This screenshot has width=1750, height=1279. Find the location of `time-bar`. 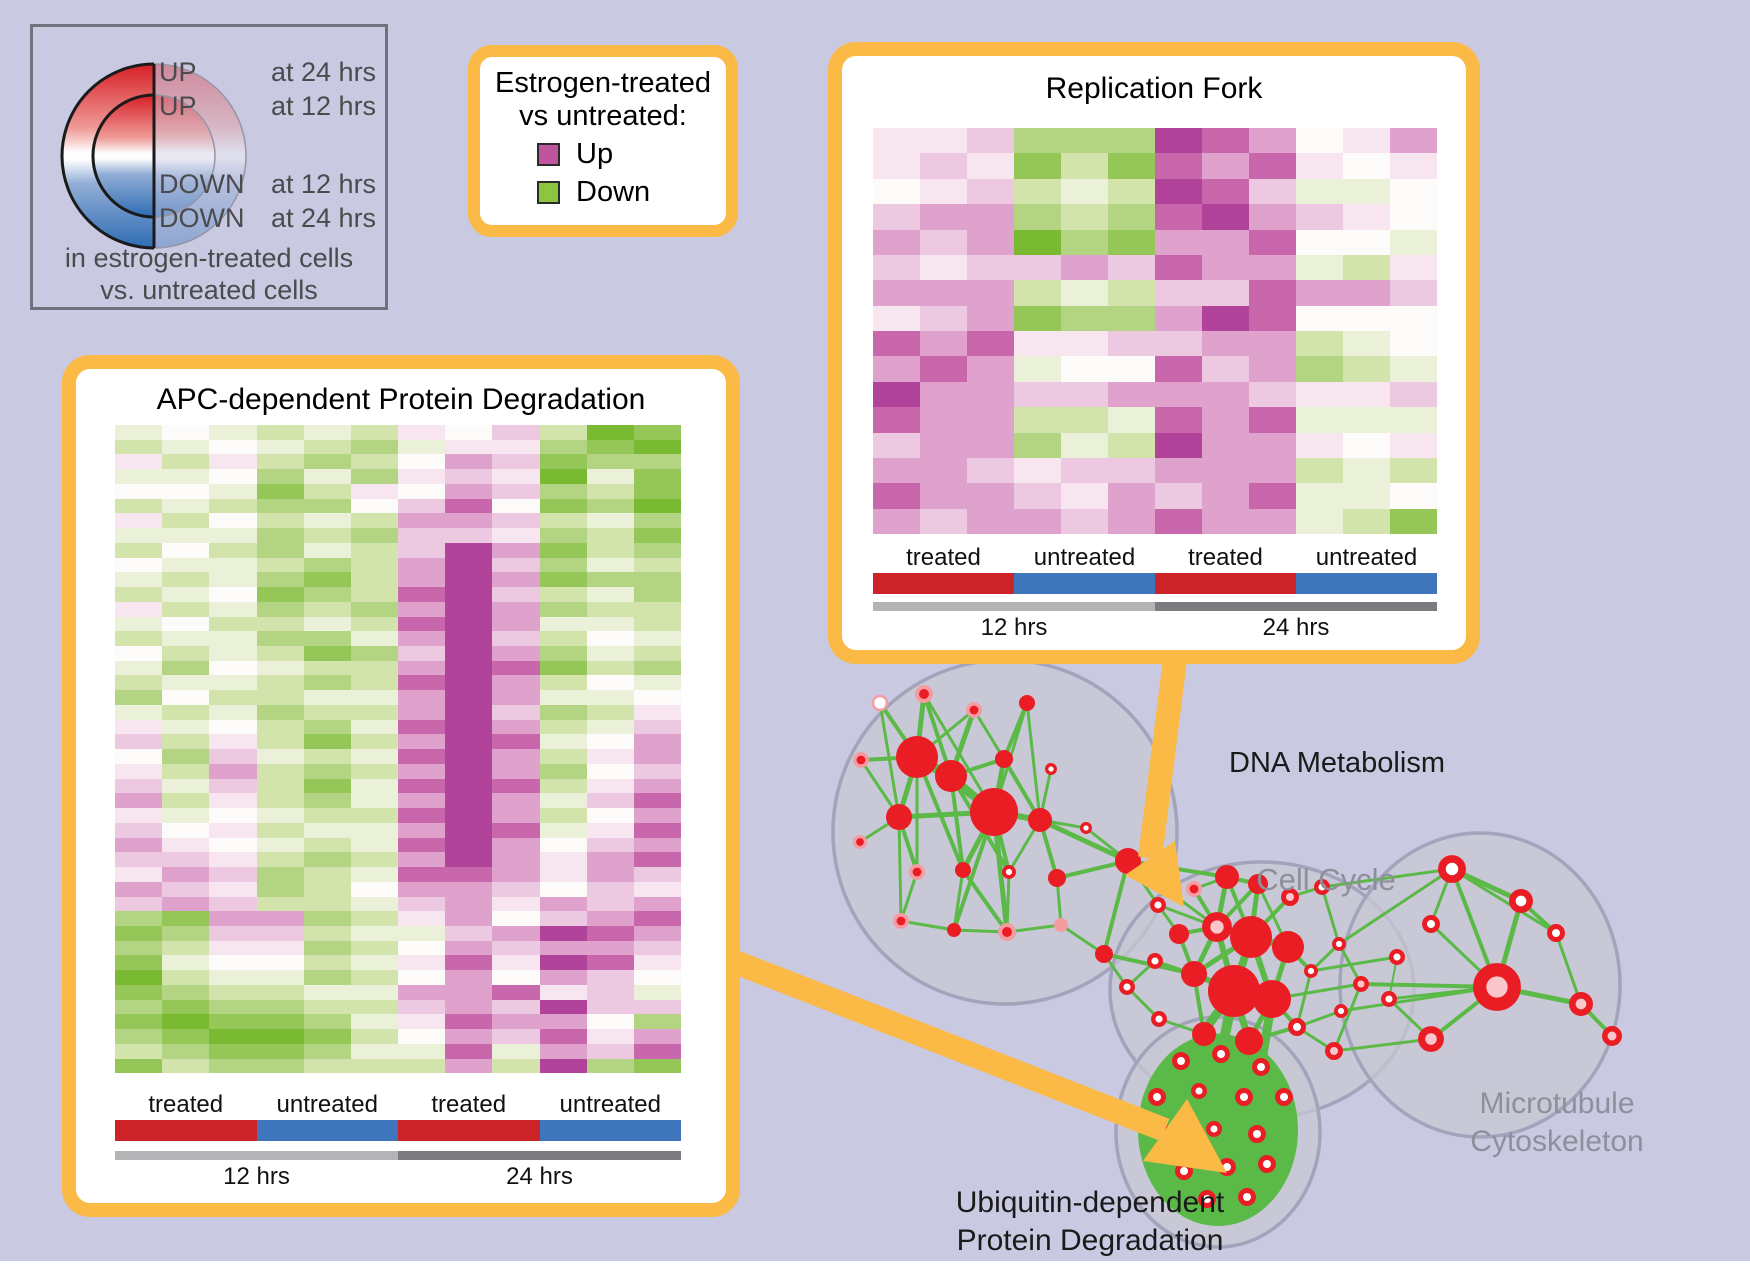

time-bar is located at coordinates (1296, 606).